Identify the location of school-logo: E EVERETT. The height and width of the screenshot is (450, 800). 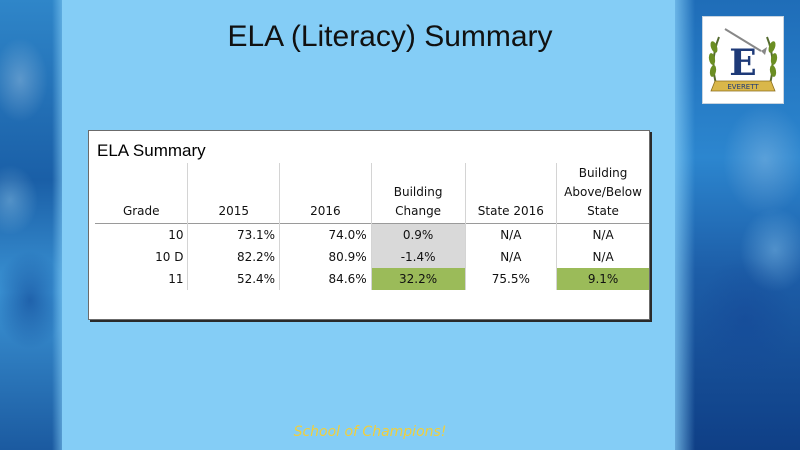
(743, 60).